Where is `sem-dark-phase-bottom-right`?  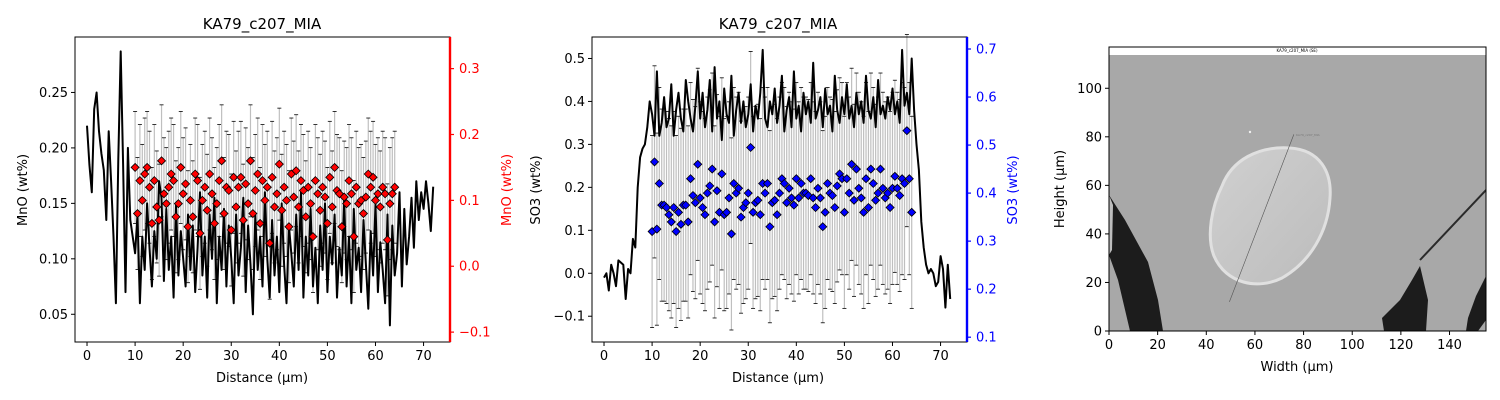
sem-dark-phase-bottom-right is located at coordinates (1476, 303).